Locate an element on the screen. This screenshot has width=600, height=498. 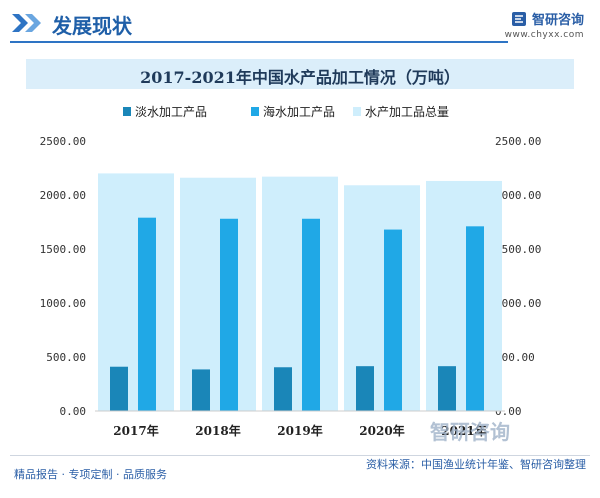
legend-label: 水产加工品总量 is located at coordinates (407, 112).